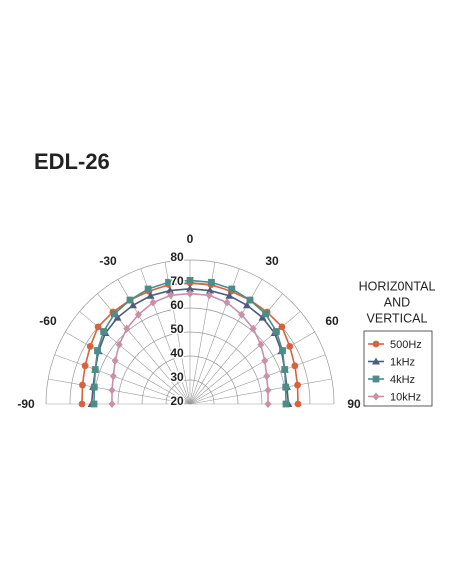 Image resolution: width=452 pixels, height=584 pixels. Describe the element at coordinates (177, 257) in the screenshot. I see `r-tick-label: 80` at that location.